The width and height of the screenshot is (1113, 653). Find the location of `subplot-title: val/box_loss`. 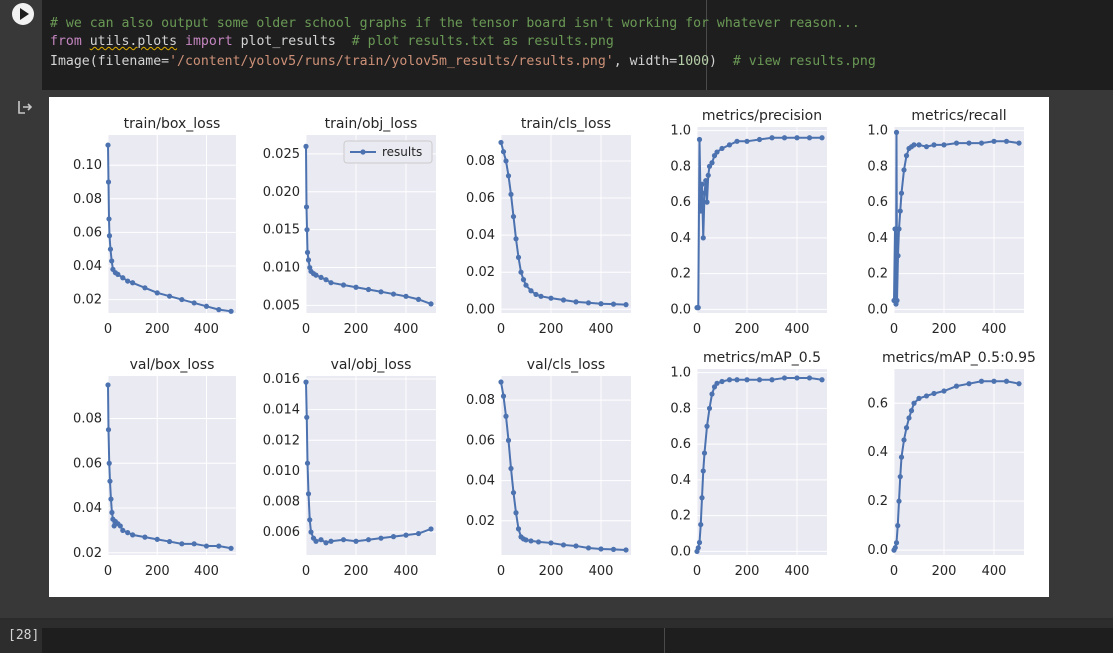

subplot-title: val/box_loss is located at coordinates (172, 365).